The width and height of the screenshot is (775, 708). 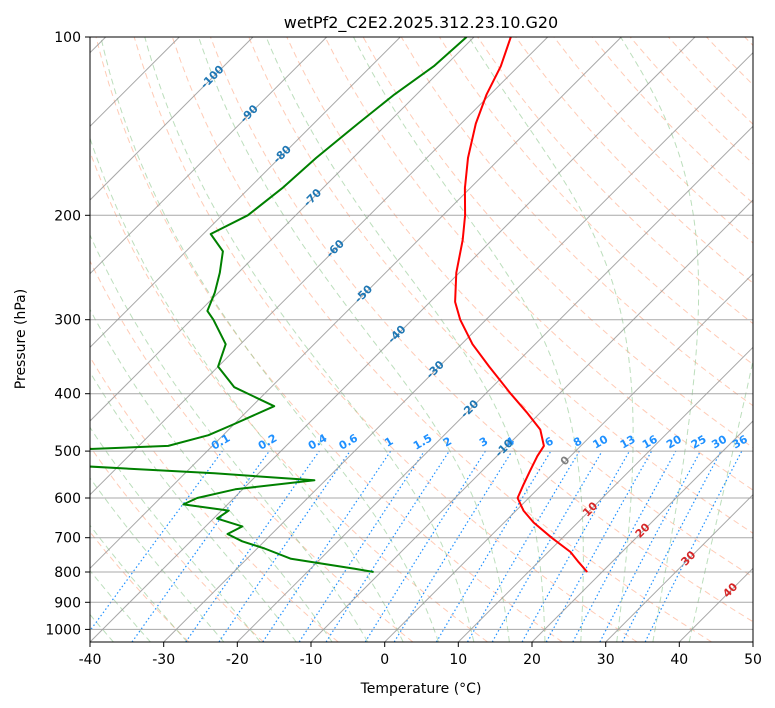 What do you see at coordinates (237, 660) in the screenshot?
I see `x-tick-label: -20` at bounding box center [237, 660].